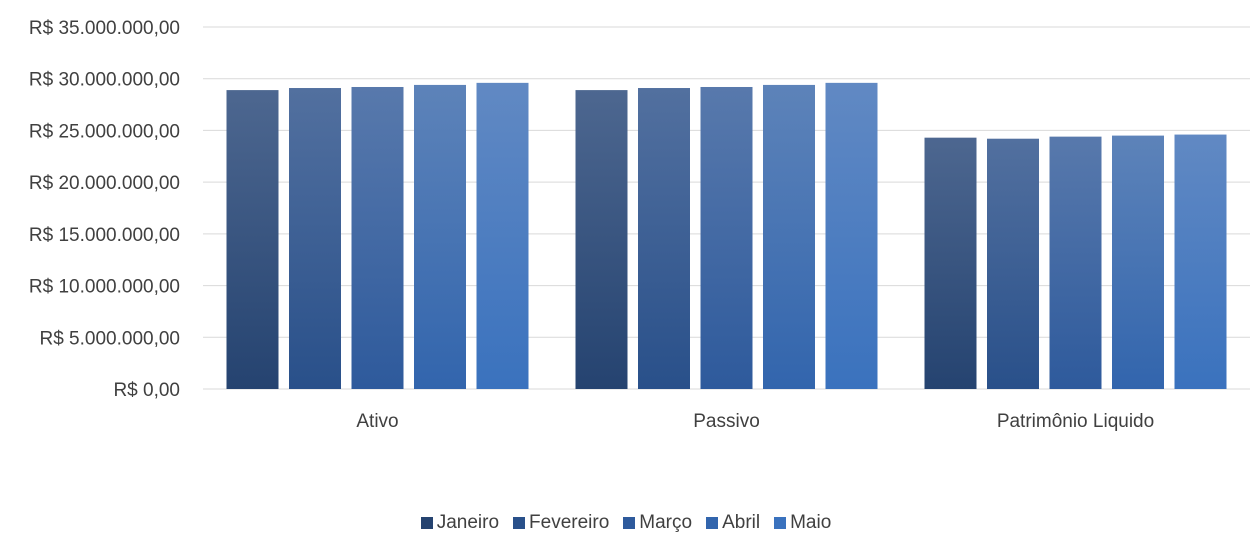 This screenshot has height=542, width=1252. Describe the element at coordinates (468, 522) in the screenshot. I see `legend-label: Janeiro` at that location.